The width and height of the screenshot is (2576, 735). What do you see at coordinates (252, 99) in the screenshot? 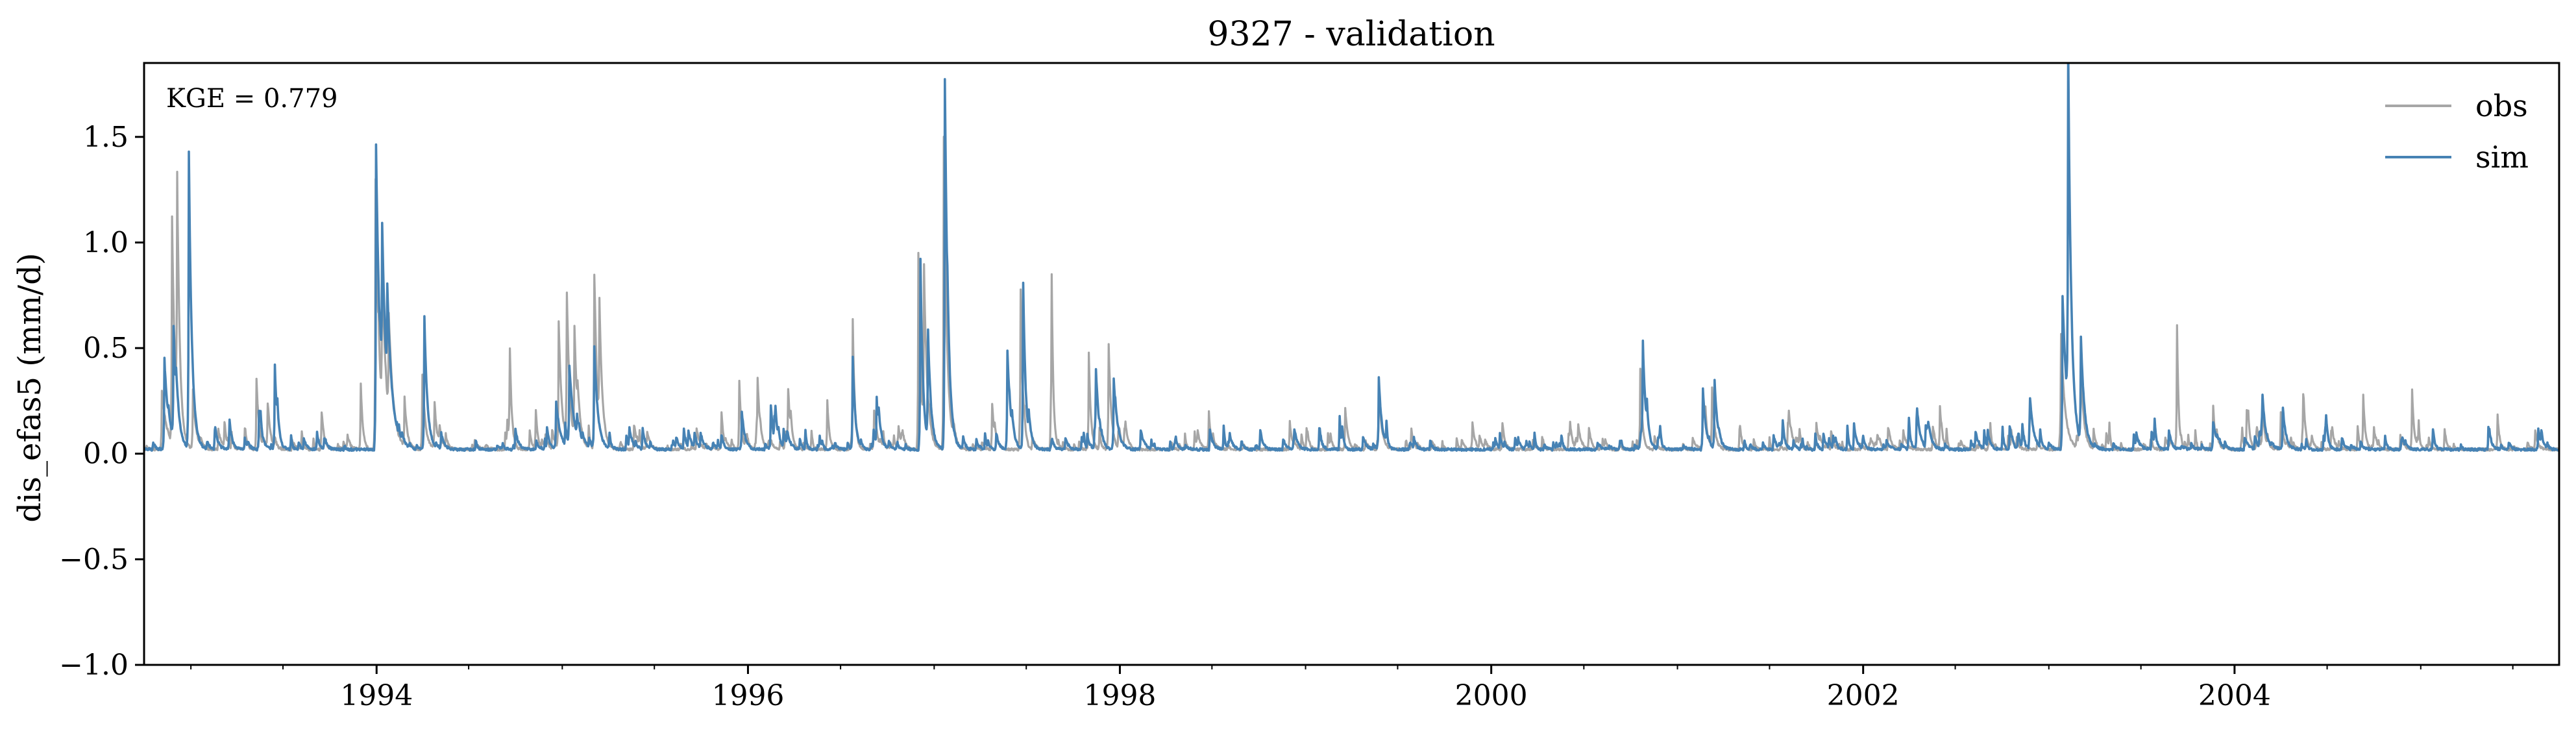
I see `kge-annotation: KGE = 0.779` at bounding box center [252, 99].